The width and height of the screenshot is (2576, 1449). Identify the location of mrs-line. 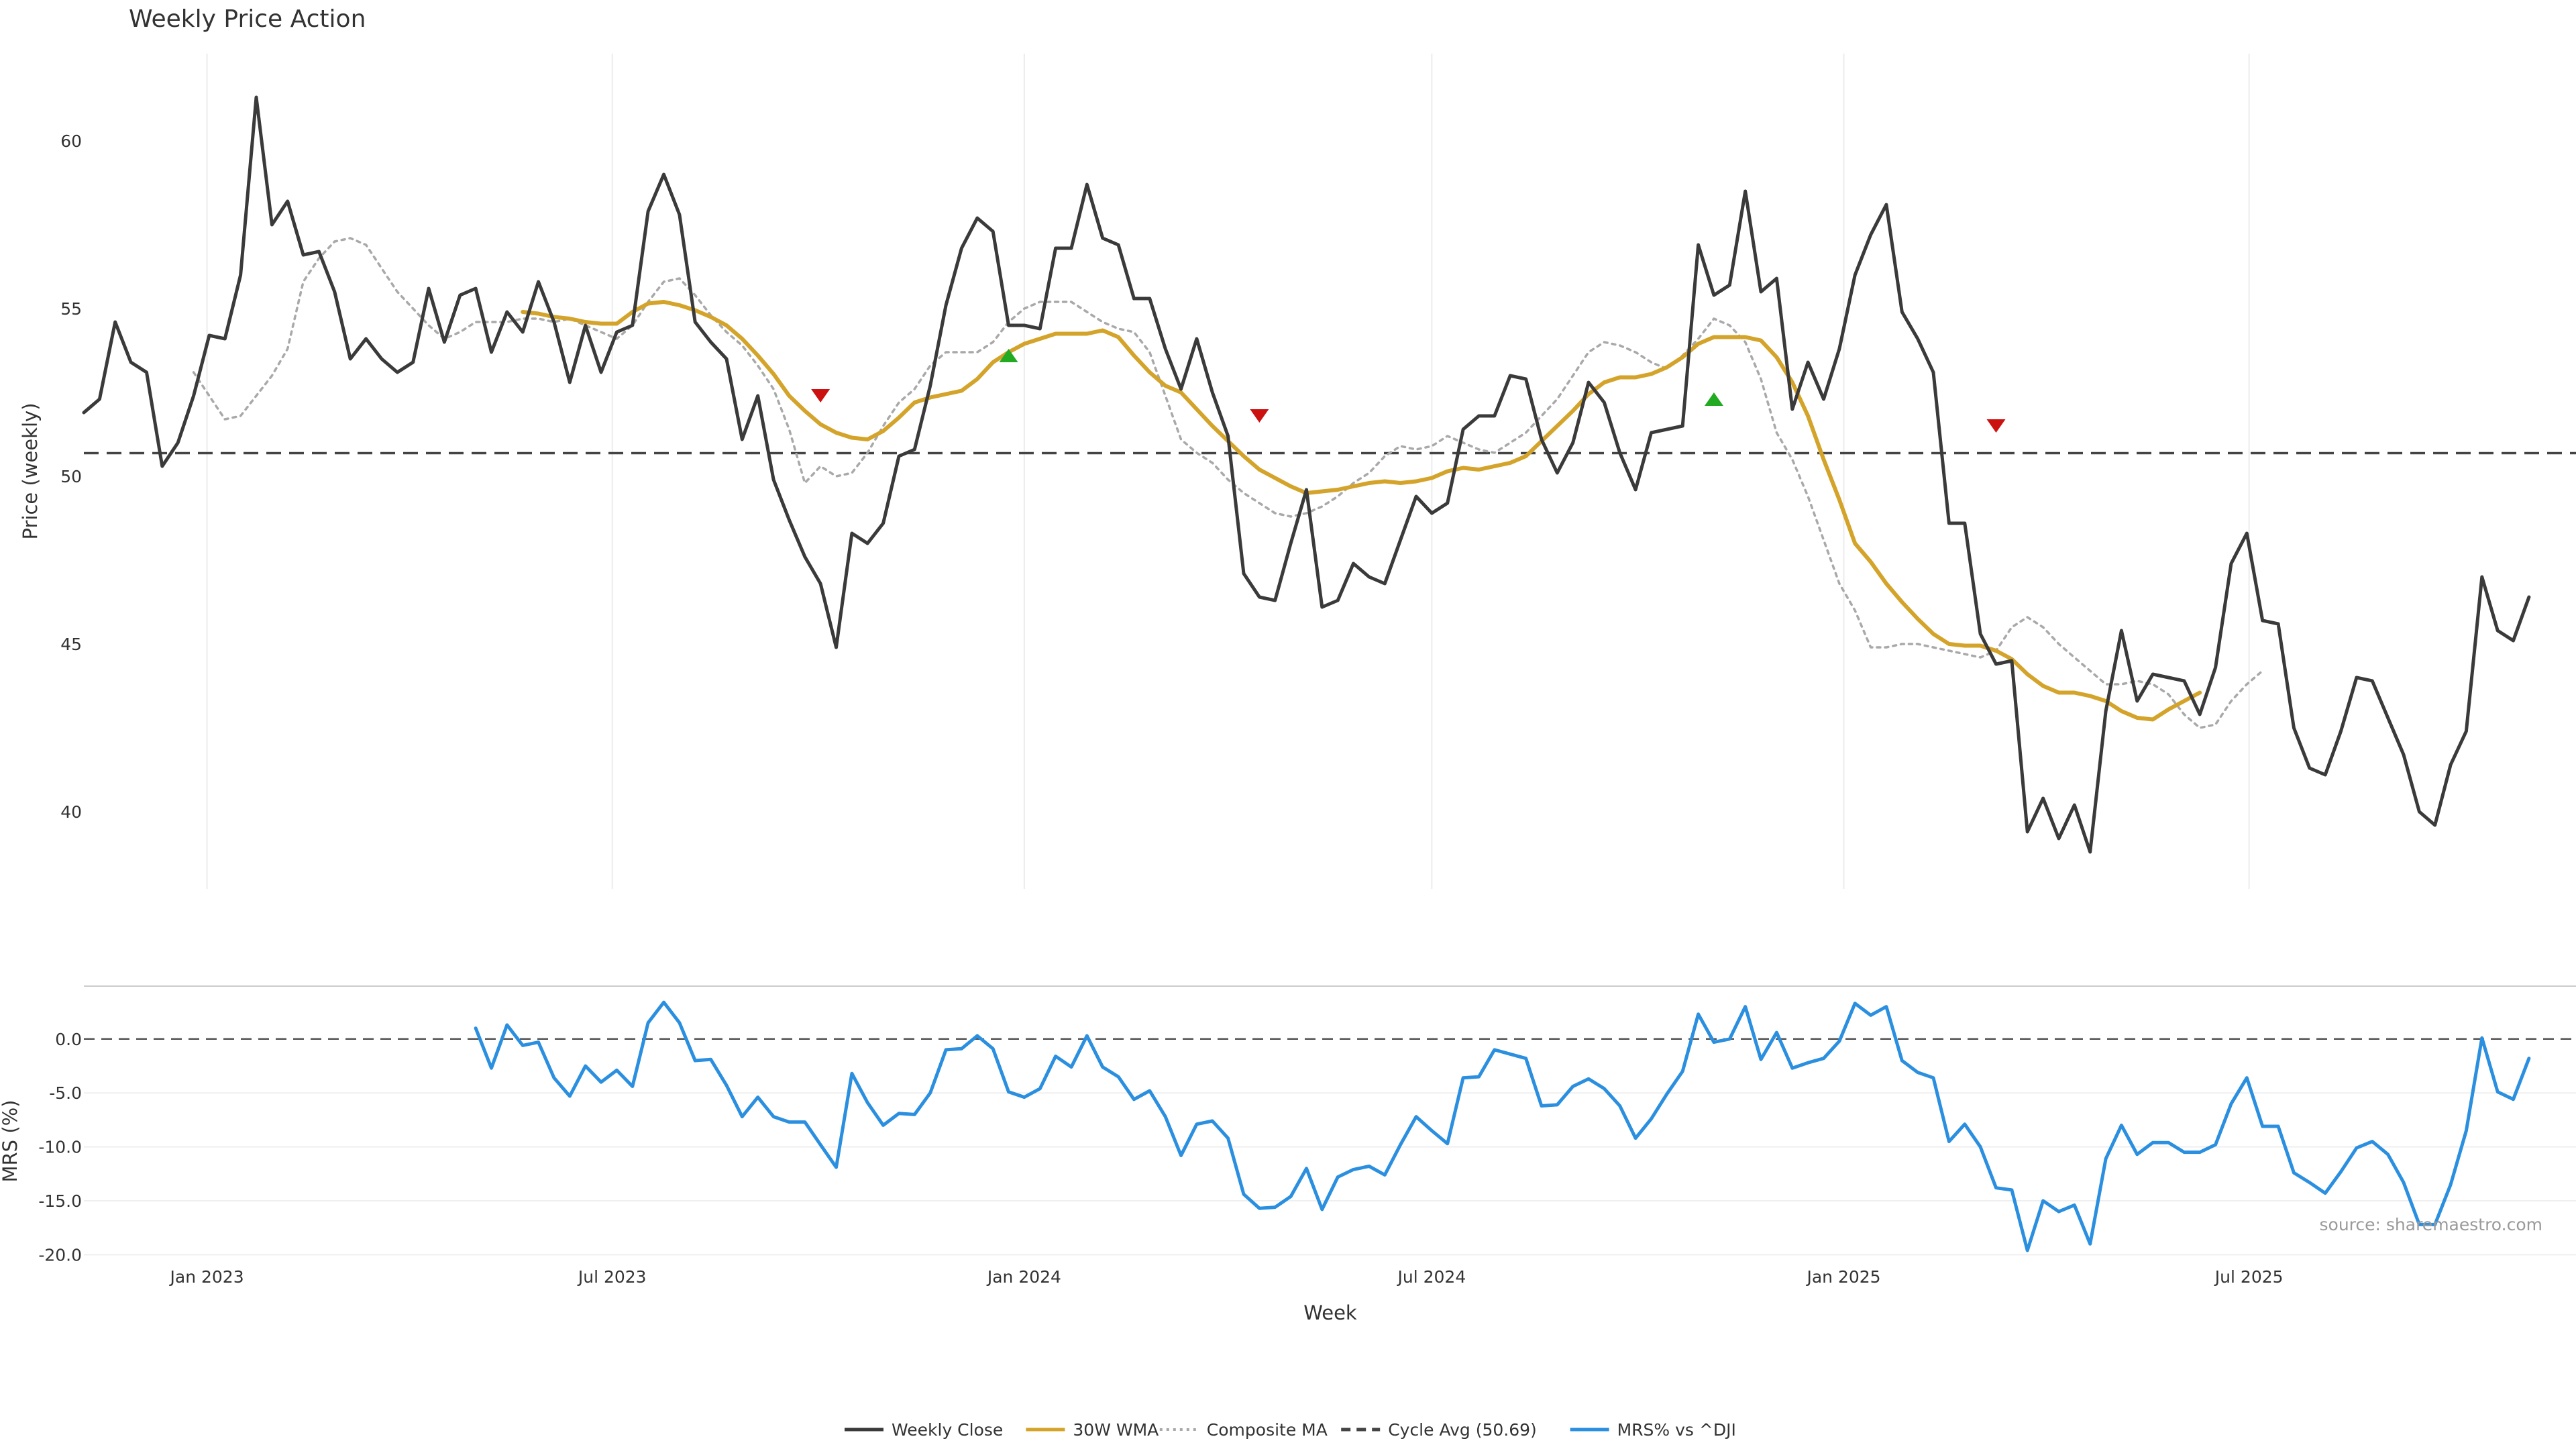
(1502, 1126).